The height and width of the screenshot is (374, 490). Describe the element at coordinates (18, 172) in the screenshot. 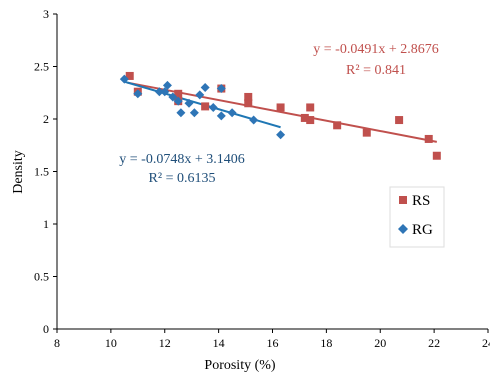

I see `y-axis-title: Density` at that location.